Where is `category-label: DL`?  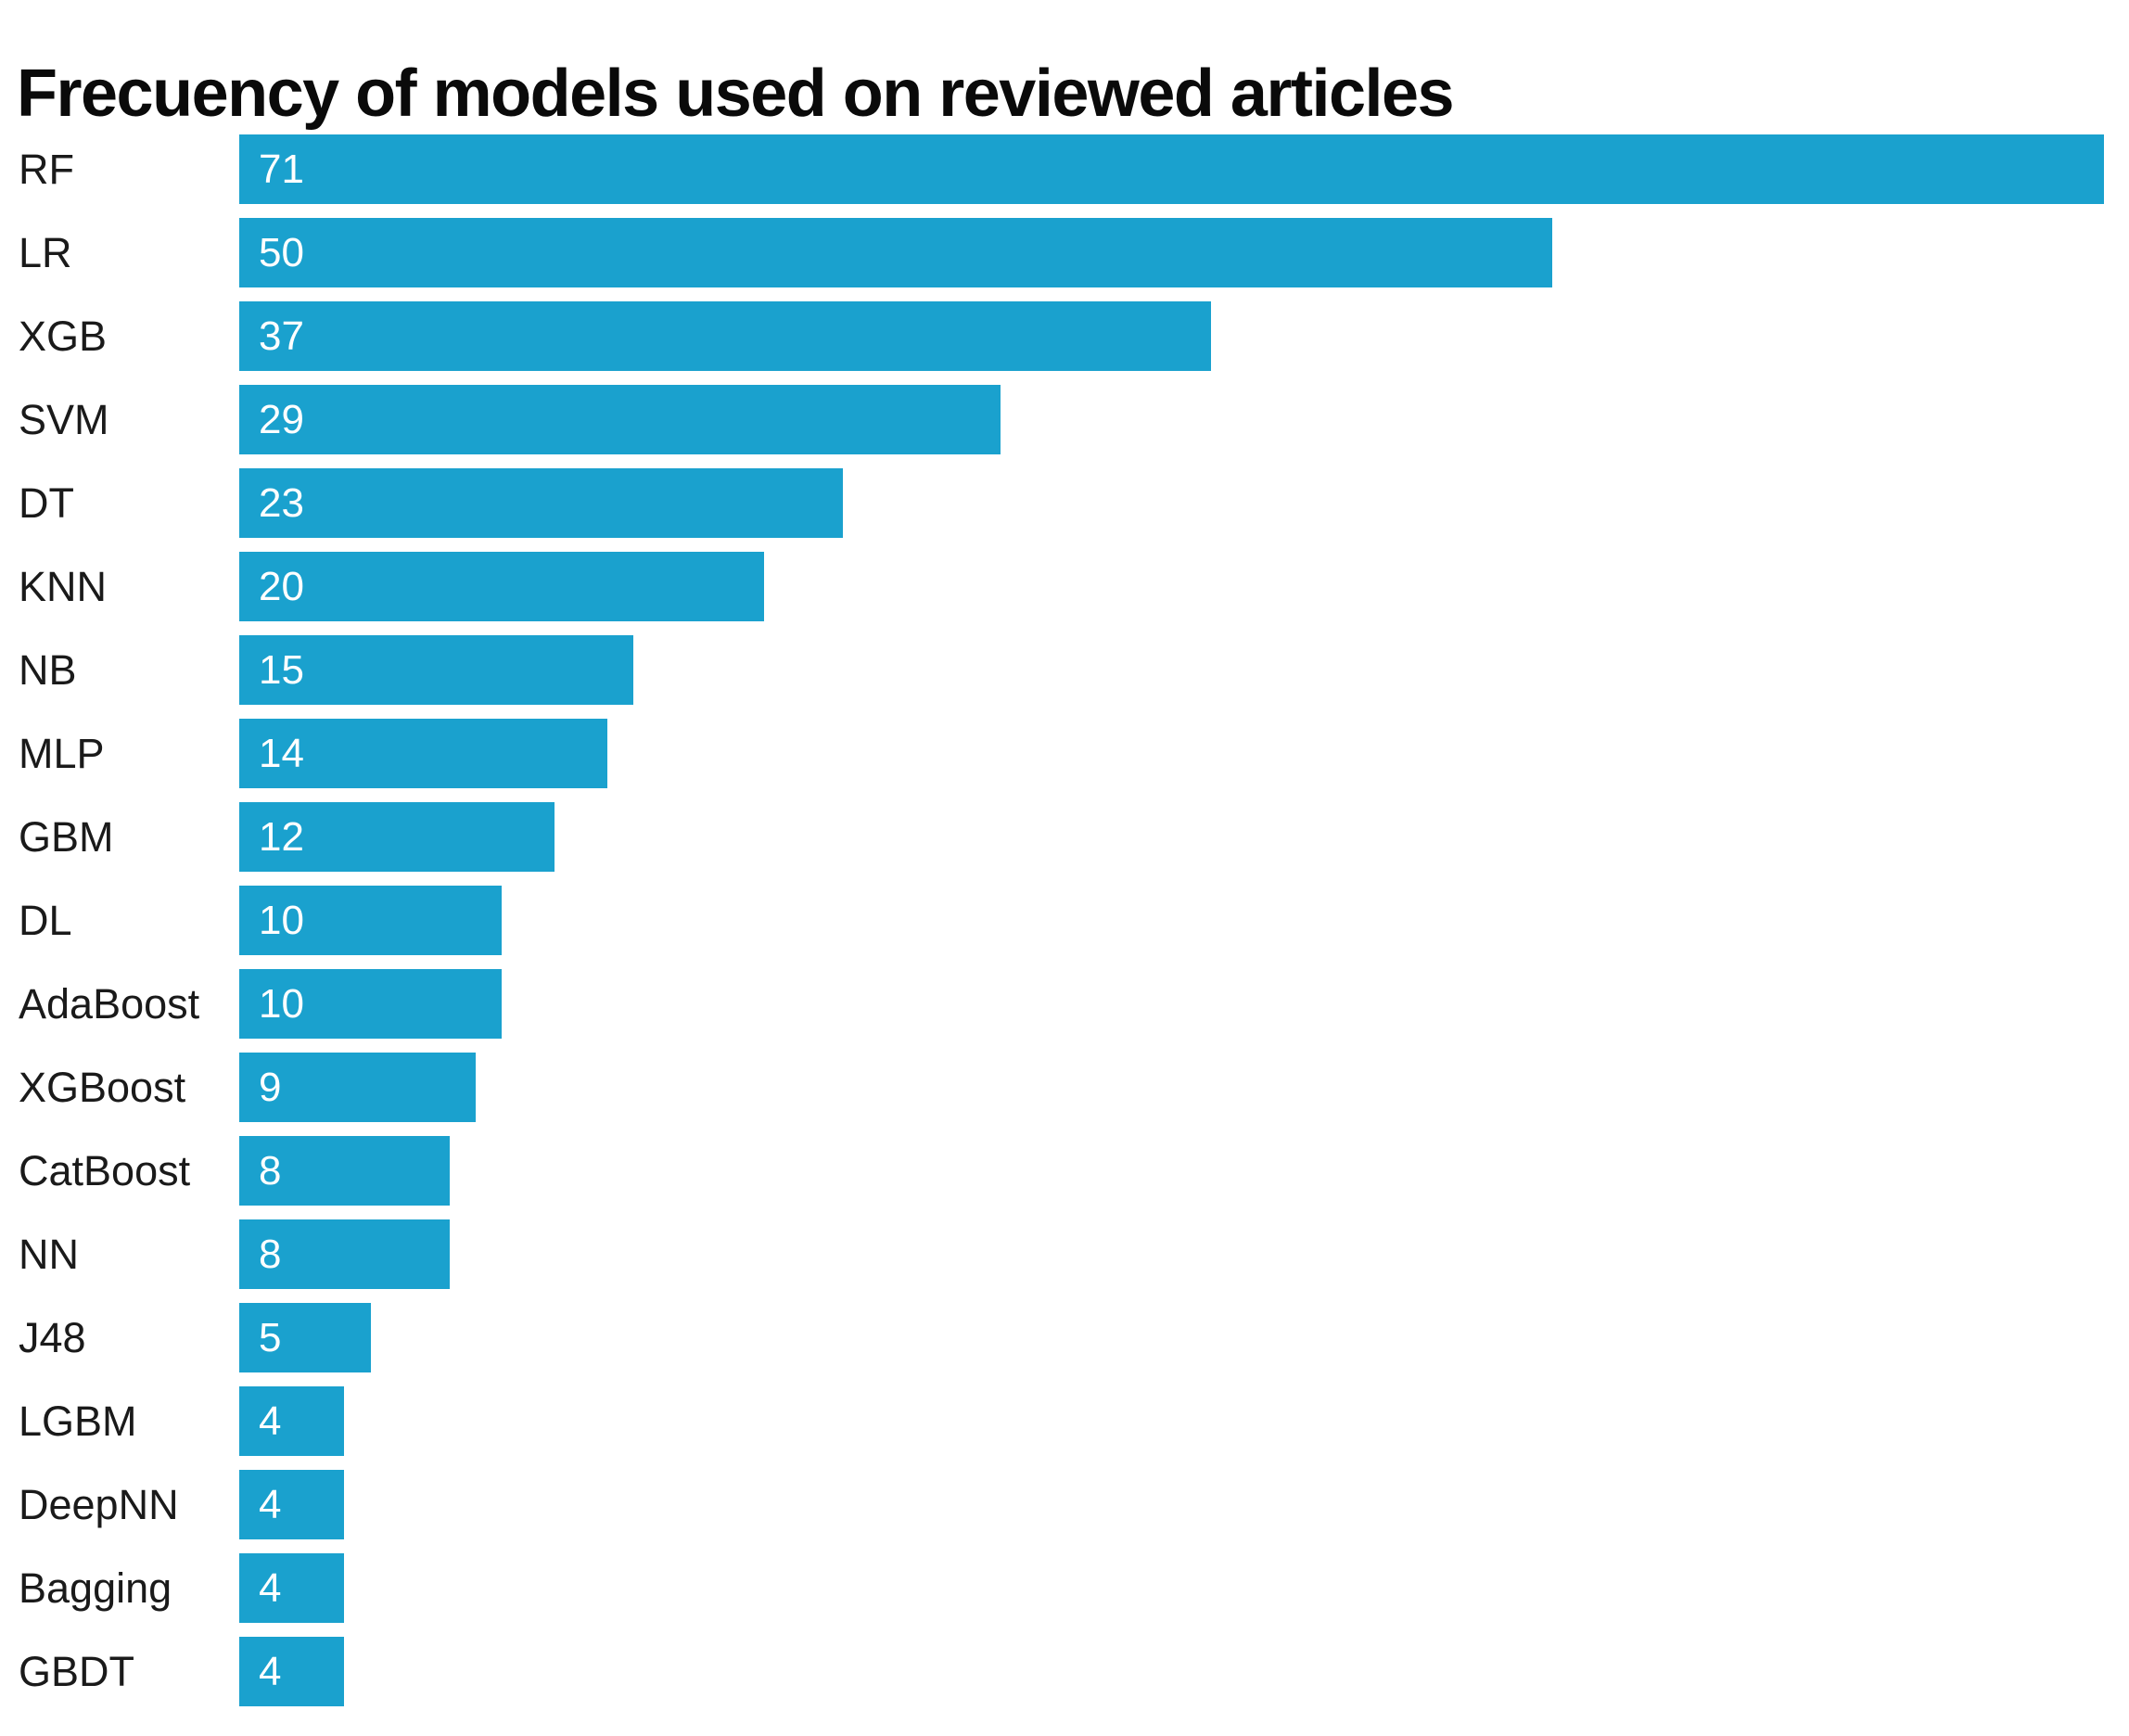
category-label: DL is located at coordinates (45, 920).